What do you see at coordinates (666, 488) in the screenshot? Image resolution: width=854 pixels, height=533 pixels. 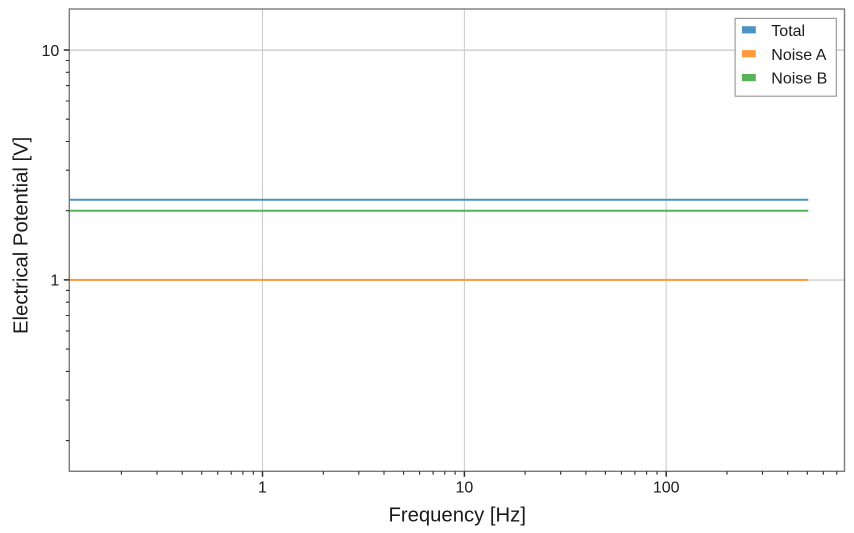 I see `svg-text: 100` at bounding box center [666, 488].